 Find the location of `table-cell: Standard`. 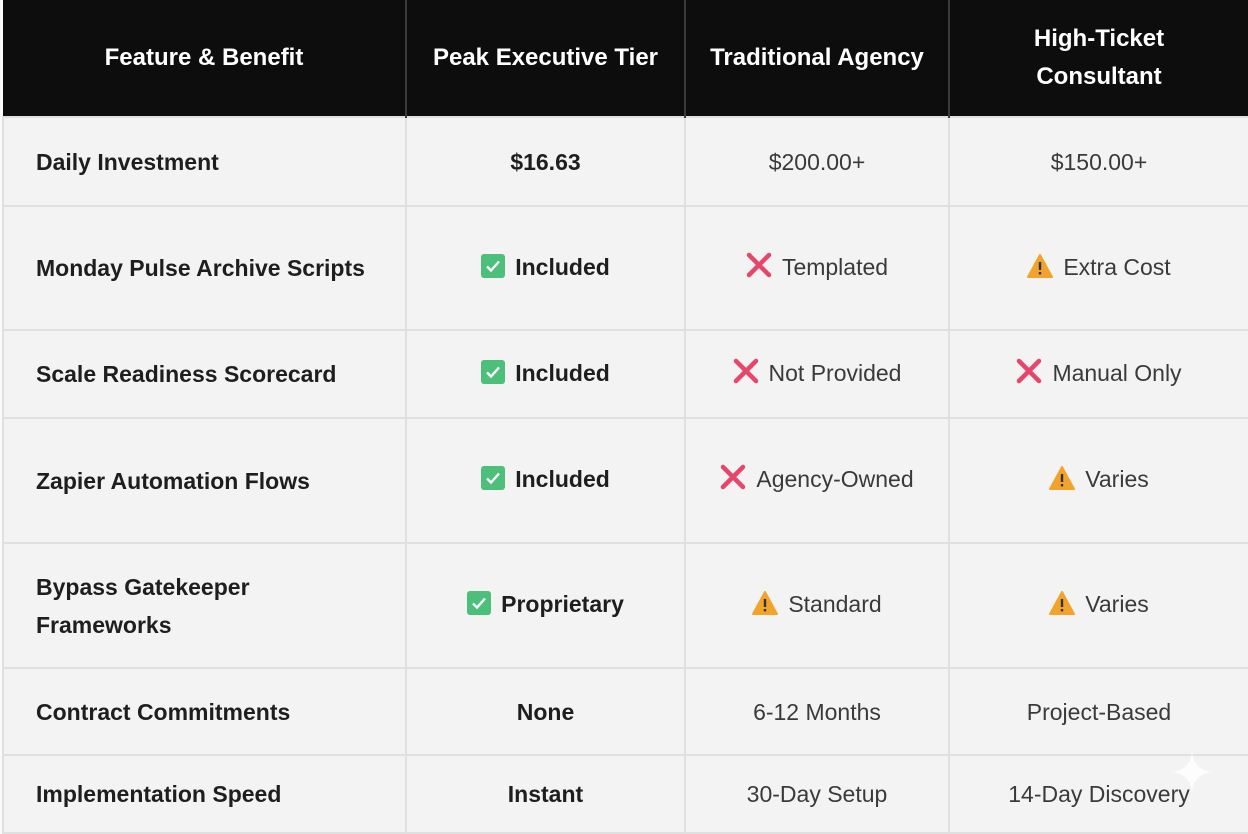

table-cell: Standard is located at coordinates (817, 605).